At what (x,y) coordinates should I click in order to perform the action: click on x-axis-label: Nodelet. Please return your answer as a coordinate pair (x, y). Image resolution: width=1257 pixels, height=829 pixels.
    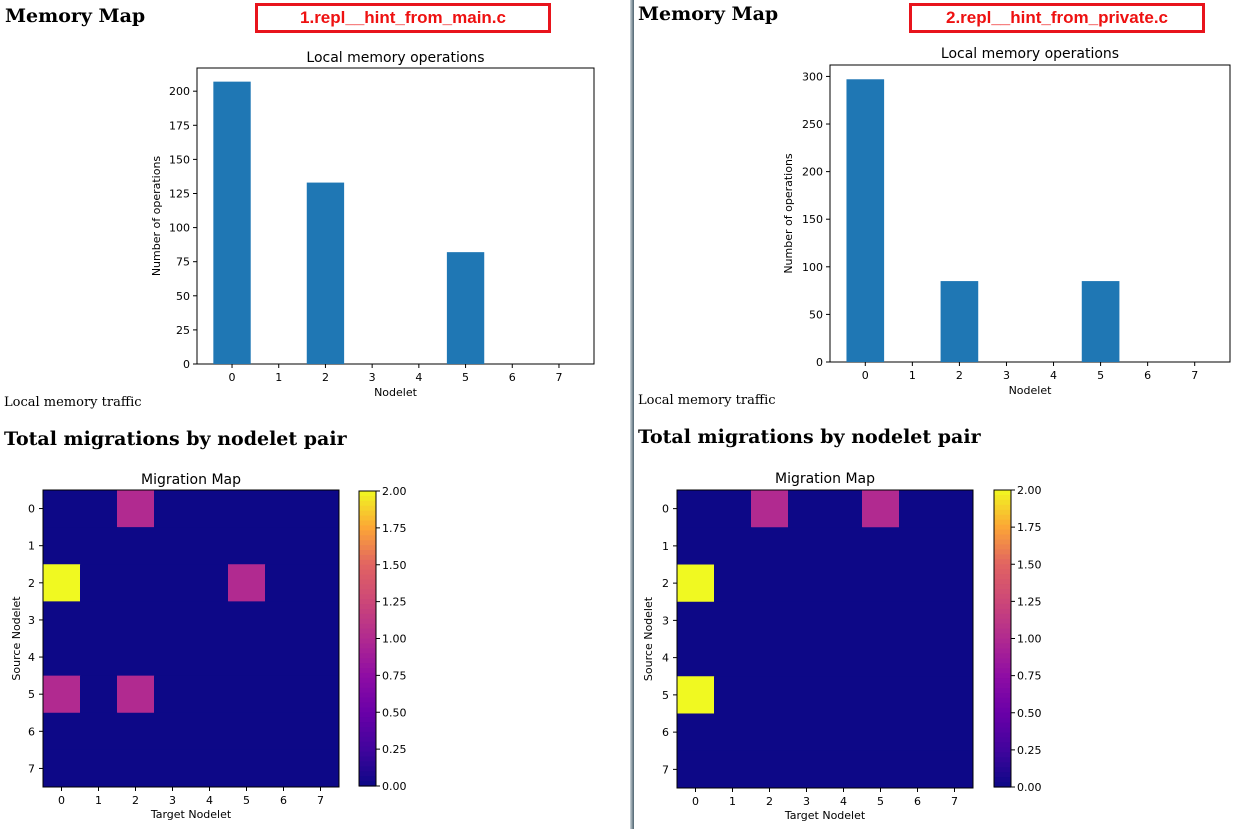
    Looking at the image, I should click on (1031, 390).